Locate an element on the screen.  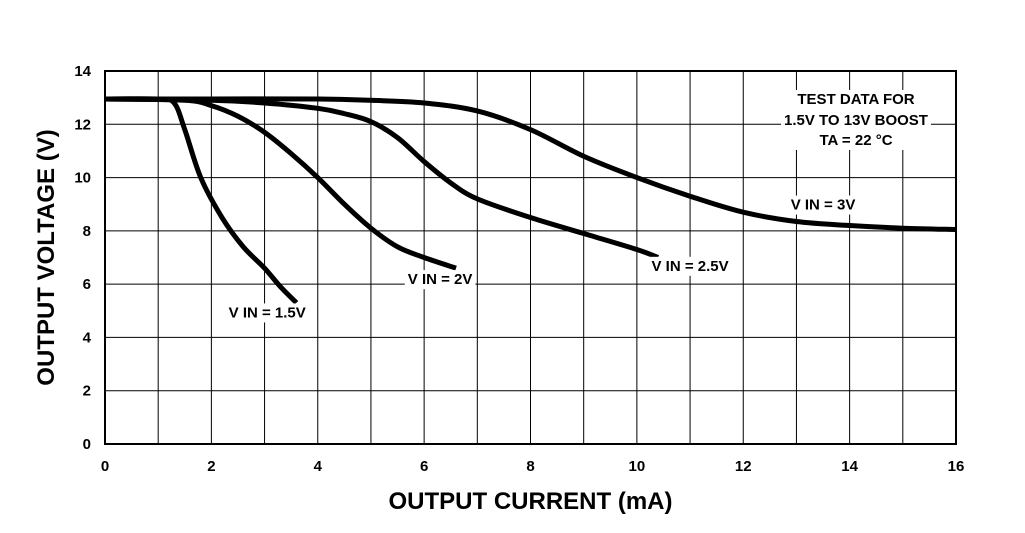
series-labels: V IN = 1.5V V IN = 2V V IN = 2.5V V IN = 3V is located at coordinates (542, 259).